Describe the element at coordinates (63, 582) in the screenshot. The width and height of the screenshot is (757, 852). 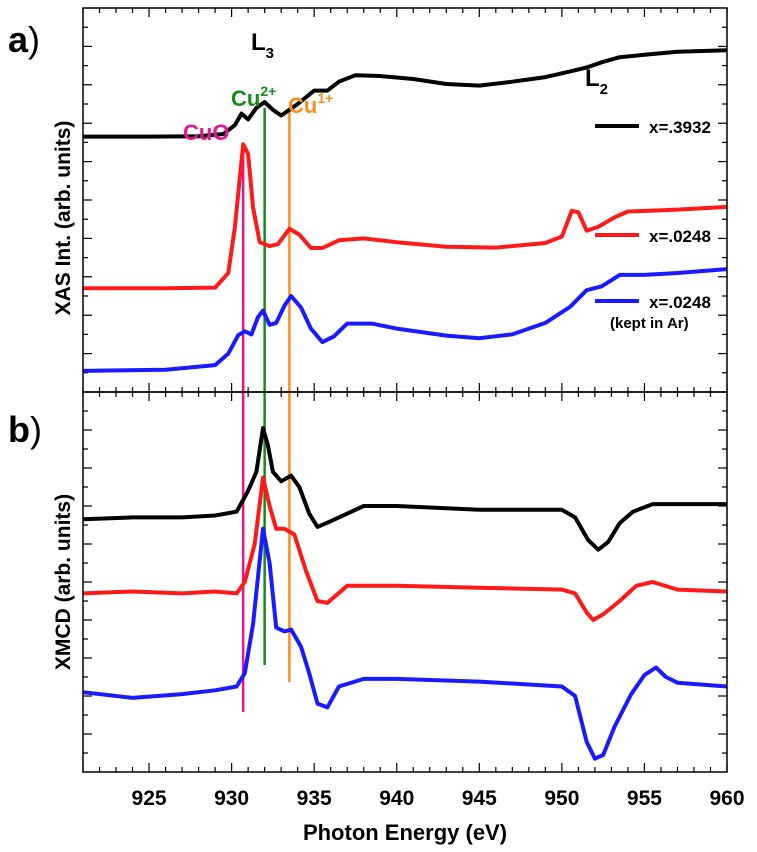
I see `y-axis-label: XMCD (arb. units)` at that location.